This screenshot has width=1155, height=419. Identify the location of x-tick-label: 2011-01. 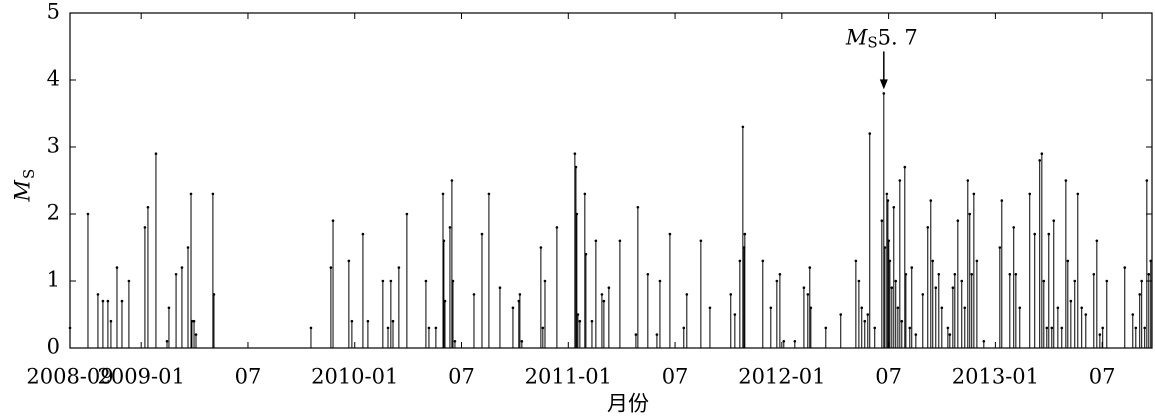
(568, 377).